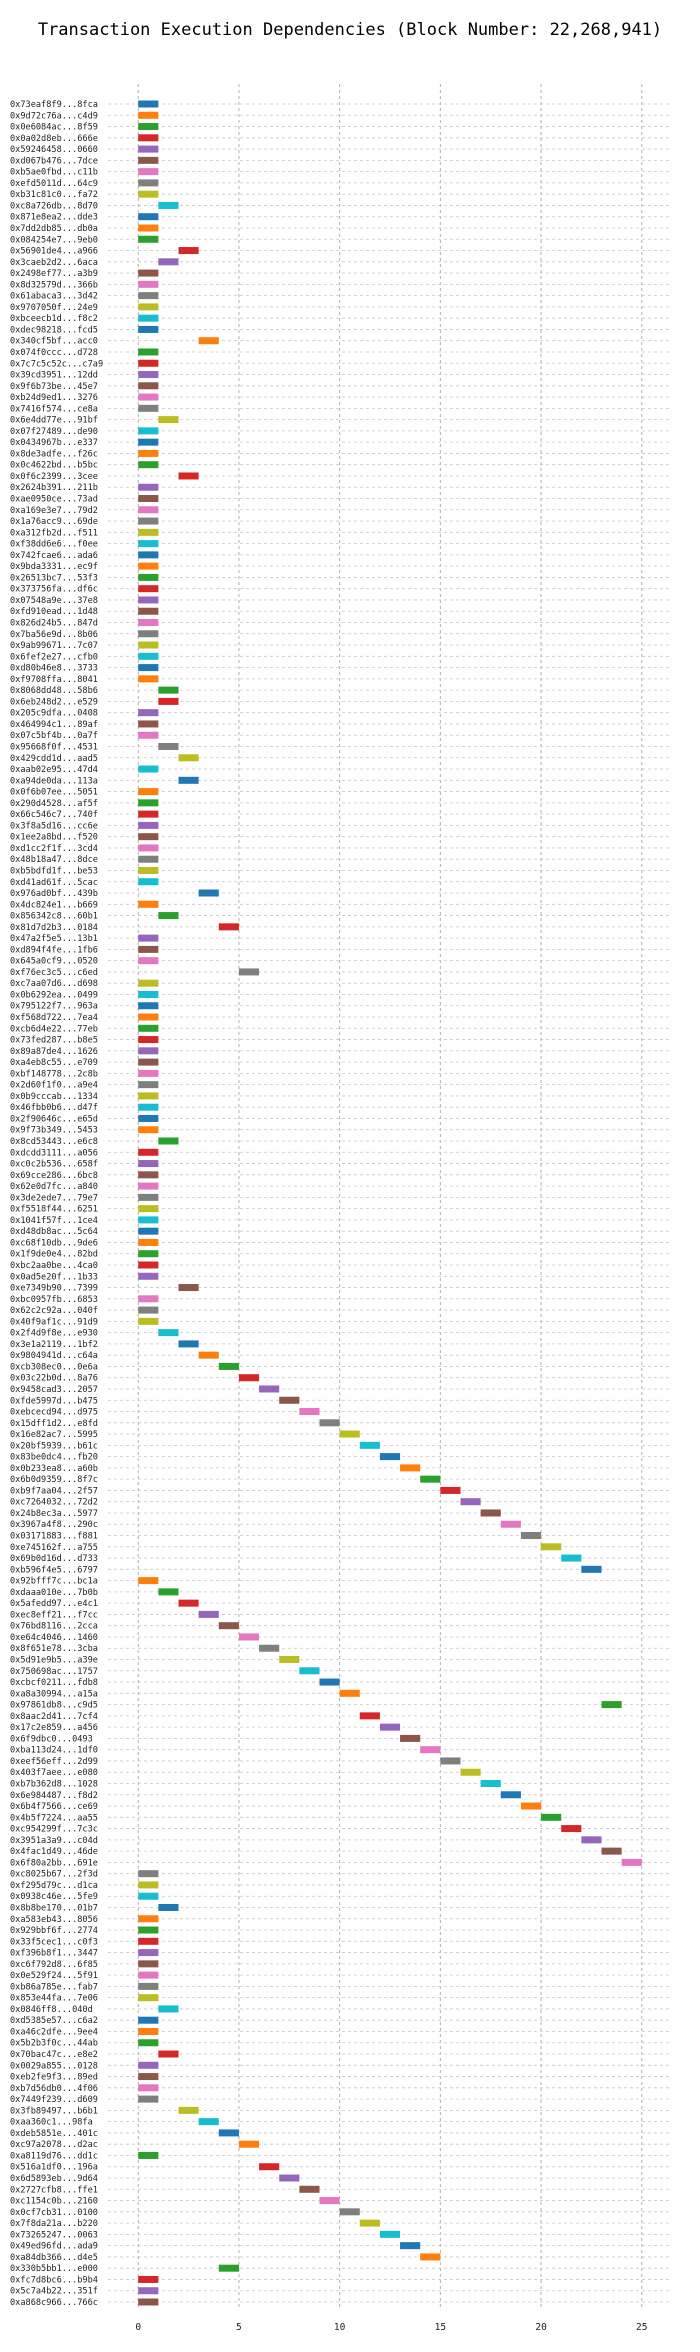 This screenshot has height=2352, width=700. What do you see at coordinates (54, 1367) in the screenshot?
I see `transaction-label: 0xcb308ec0...0e6a` at bounding box center [54, 1367].